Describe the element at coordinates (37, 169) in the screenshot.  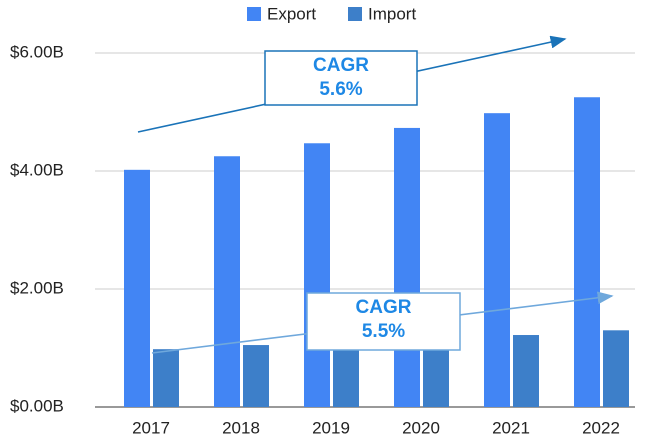
I see `y-tick-label: $4.00B` at that location.